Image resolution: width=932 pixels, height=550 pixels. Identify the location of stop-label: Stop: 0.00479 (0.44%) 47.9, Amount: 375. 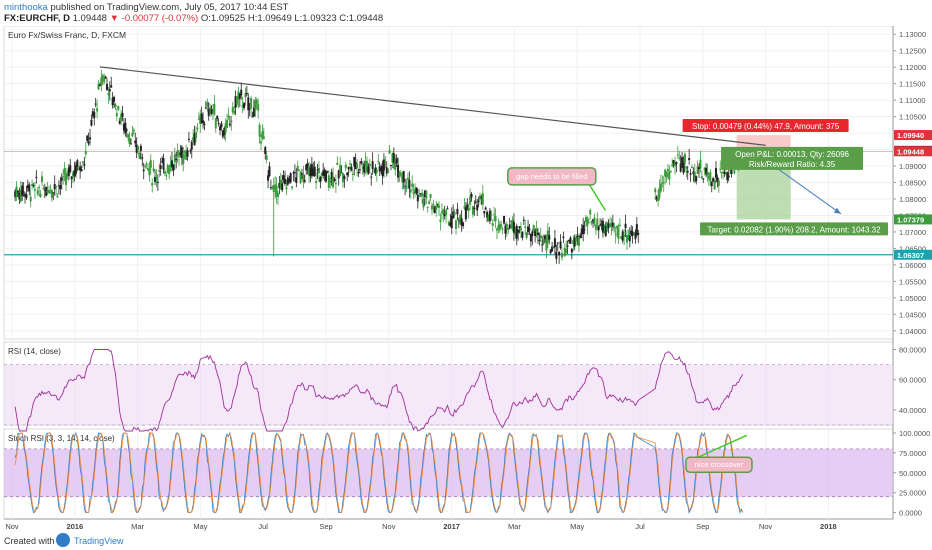
(766, 126).